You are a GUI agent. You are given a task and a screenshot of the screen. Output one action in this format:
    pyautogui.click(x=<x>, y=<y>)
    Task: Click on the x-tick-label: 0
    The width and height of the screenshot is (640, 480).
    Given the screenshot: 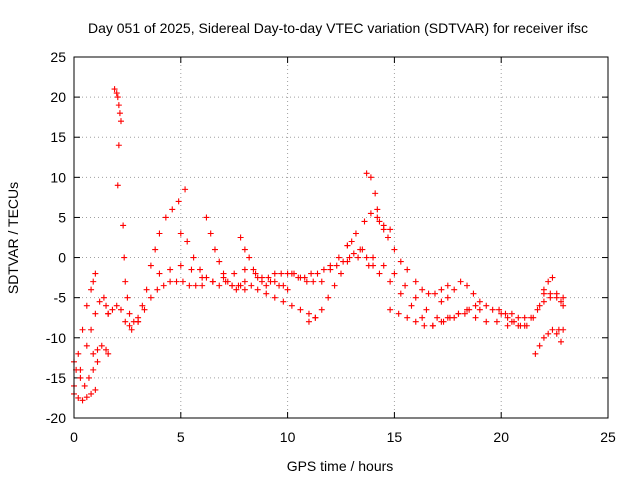 What is the action you would take?
    pyautogui.click(x=74, y=437)
    